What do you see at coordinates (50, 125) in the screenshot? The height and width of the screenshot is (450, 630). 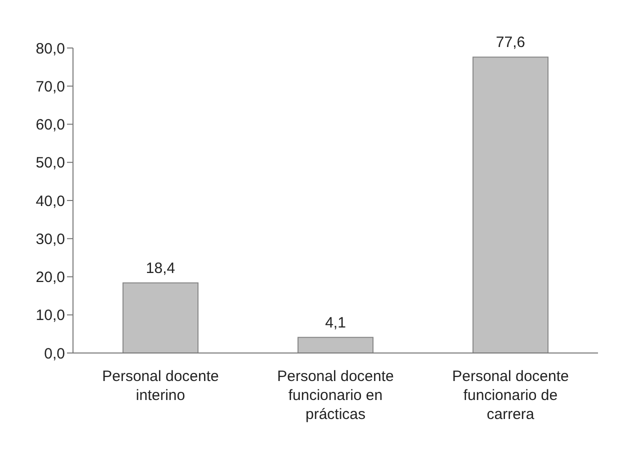 I see `y-tick-label: 60,0` at bounding box center [50, 125].